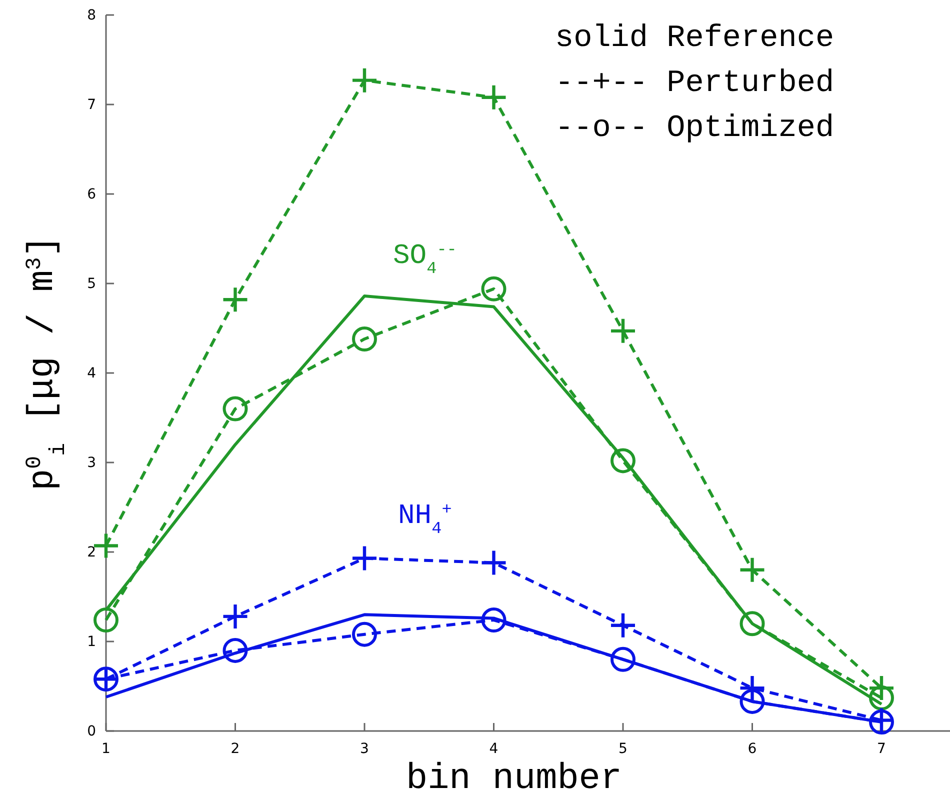 This screenshot has width=950, height=793. I want to click on x-tick-label: 2, so click(235, 748).